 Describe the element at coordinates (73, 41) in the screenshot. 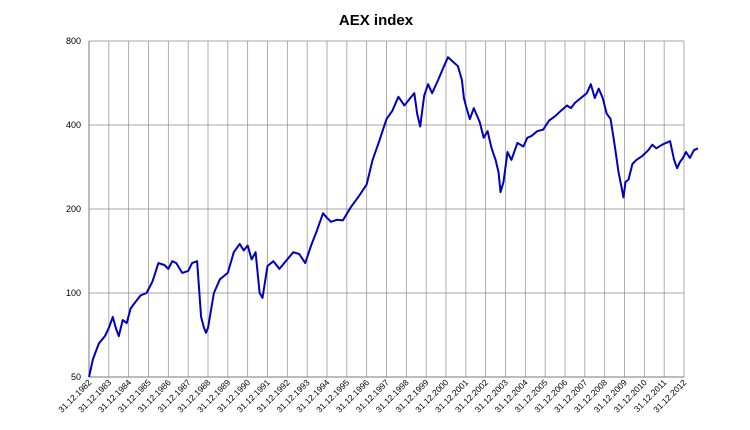

I see `y-tick-label: 800` at that location.